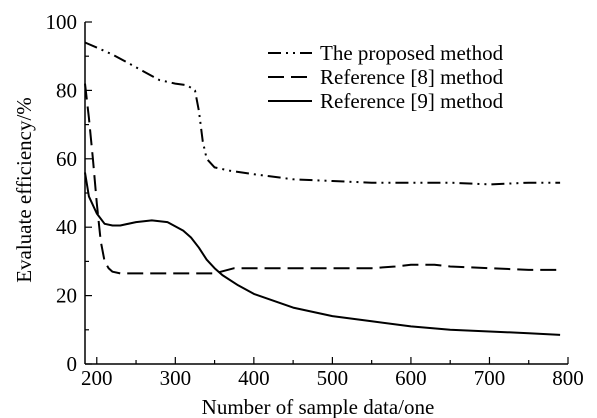  Describe the element at coordinates (66, 90) in the screenshot. I see `y-tick-label: 80` at that location.